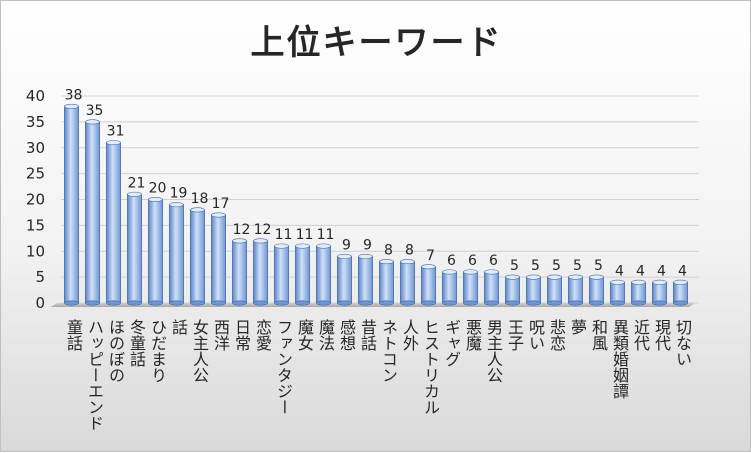 The height and width of the screenshot is (453, 751). What do you see at coordinates (346, 335) in the screenshot?
I see `category-label: 感想` at bounding box center [346, 335].